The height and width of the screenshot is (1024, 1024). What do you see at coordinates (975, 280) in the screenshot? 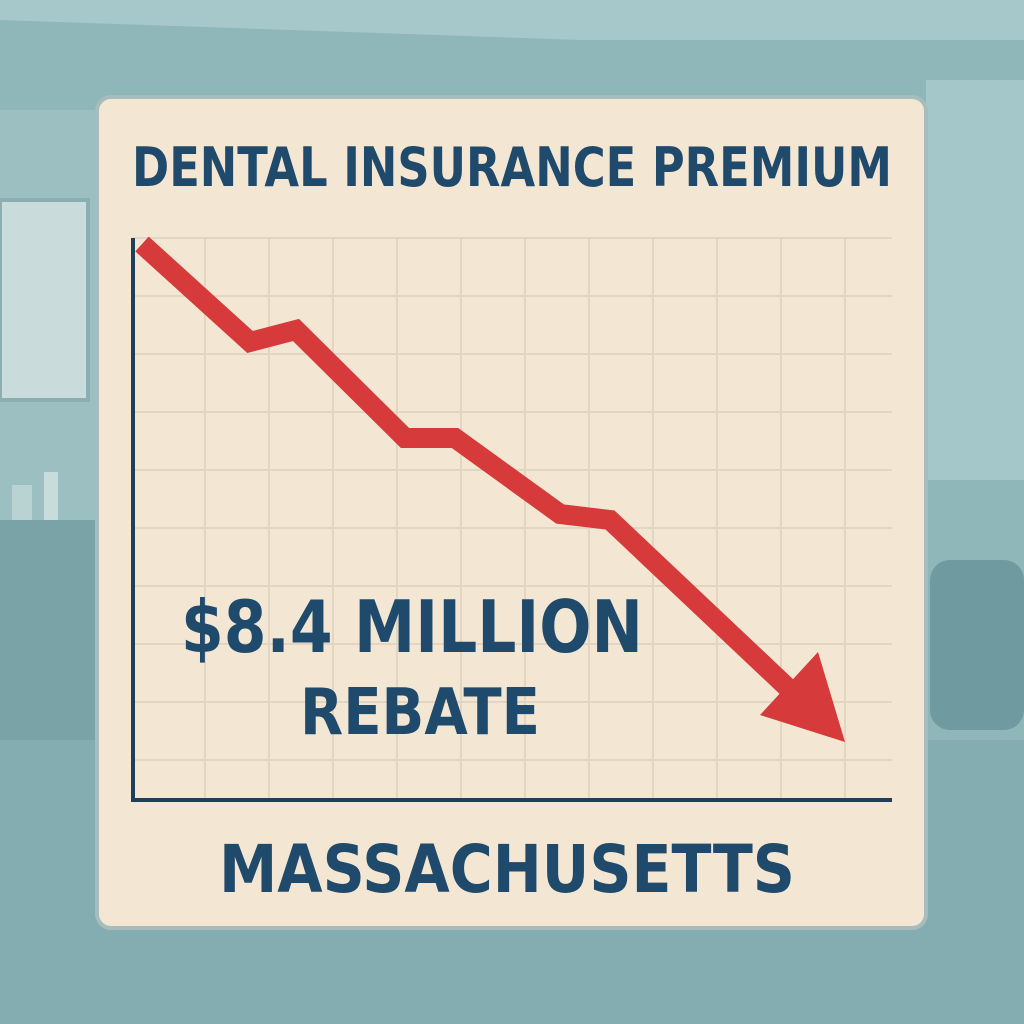
I see `window` at bounding box center [975, 280].